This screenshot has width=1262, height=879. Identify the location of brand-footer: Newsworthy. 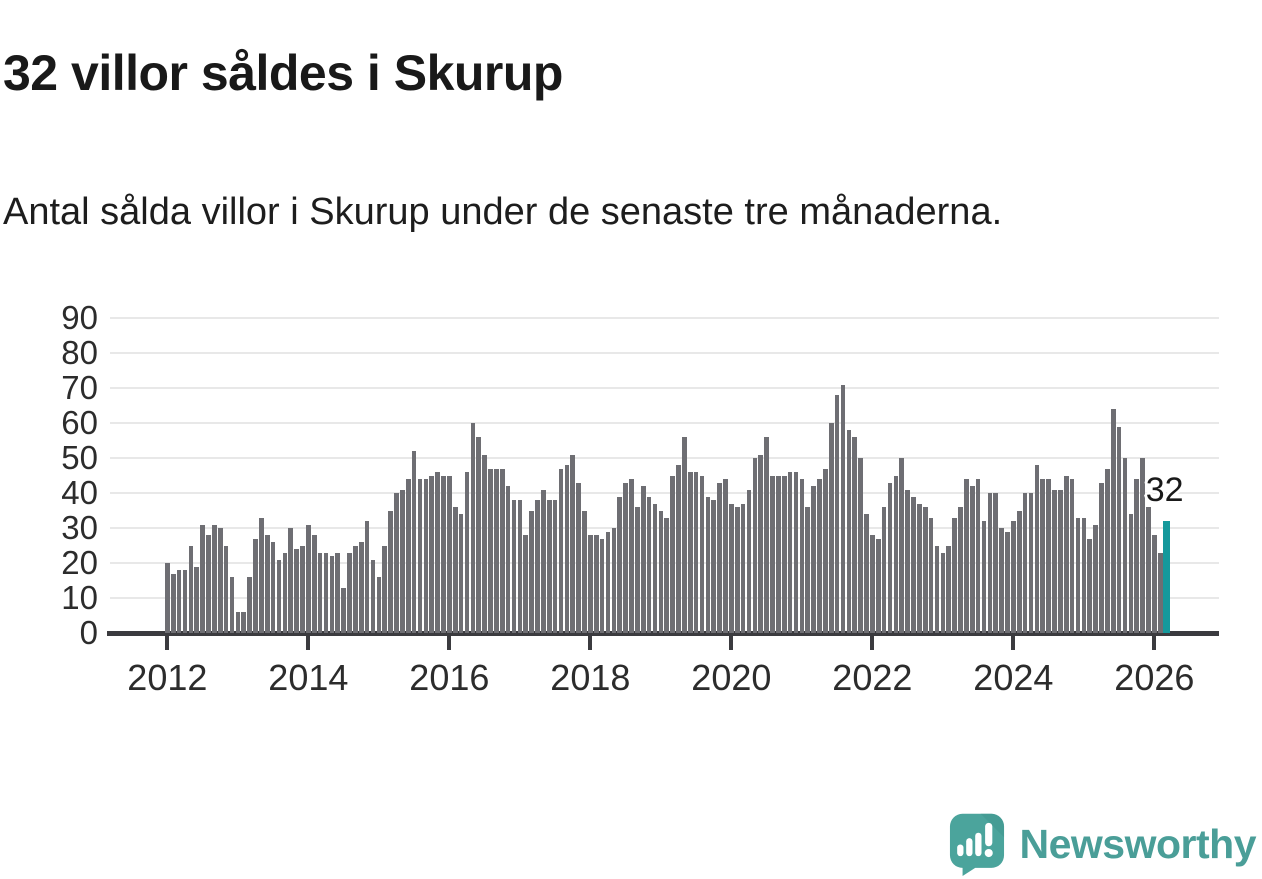
(1102, 844).